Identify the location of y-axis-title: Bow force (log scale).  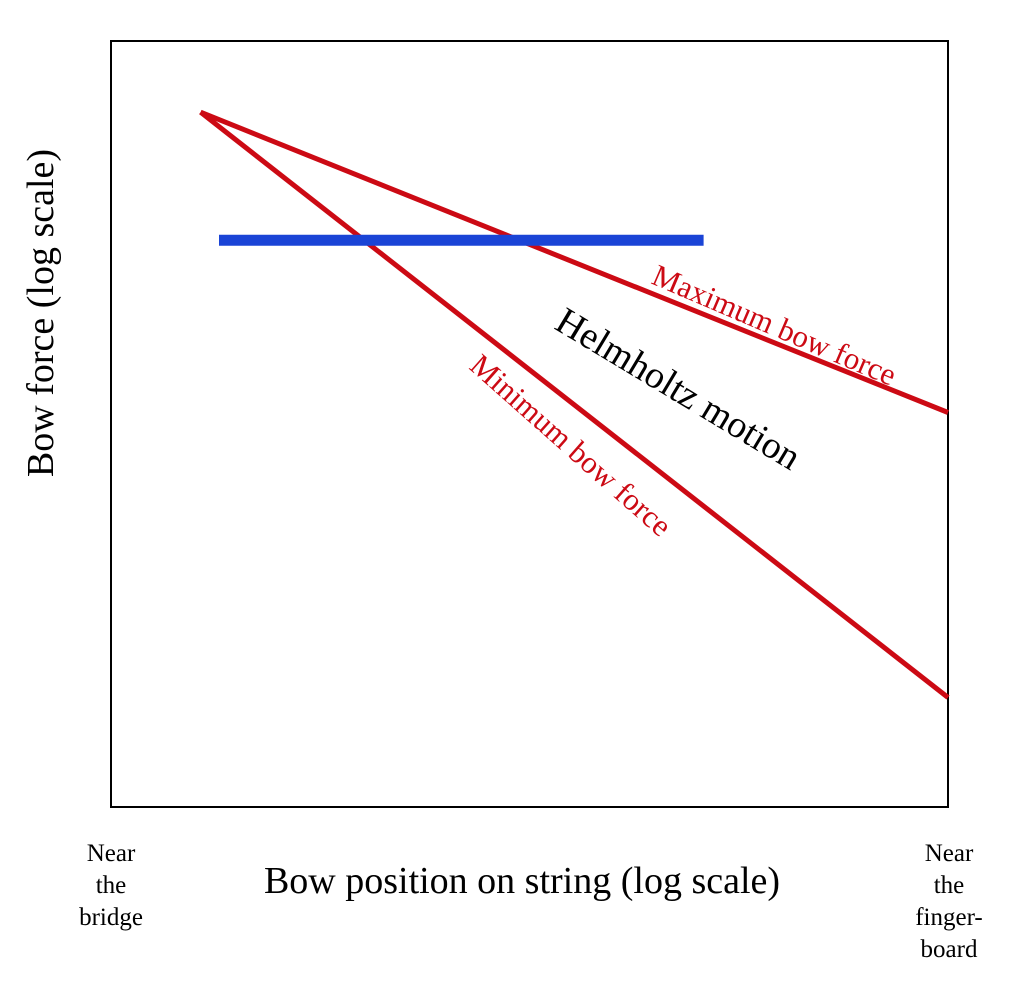
(41, 313).